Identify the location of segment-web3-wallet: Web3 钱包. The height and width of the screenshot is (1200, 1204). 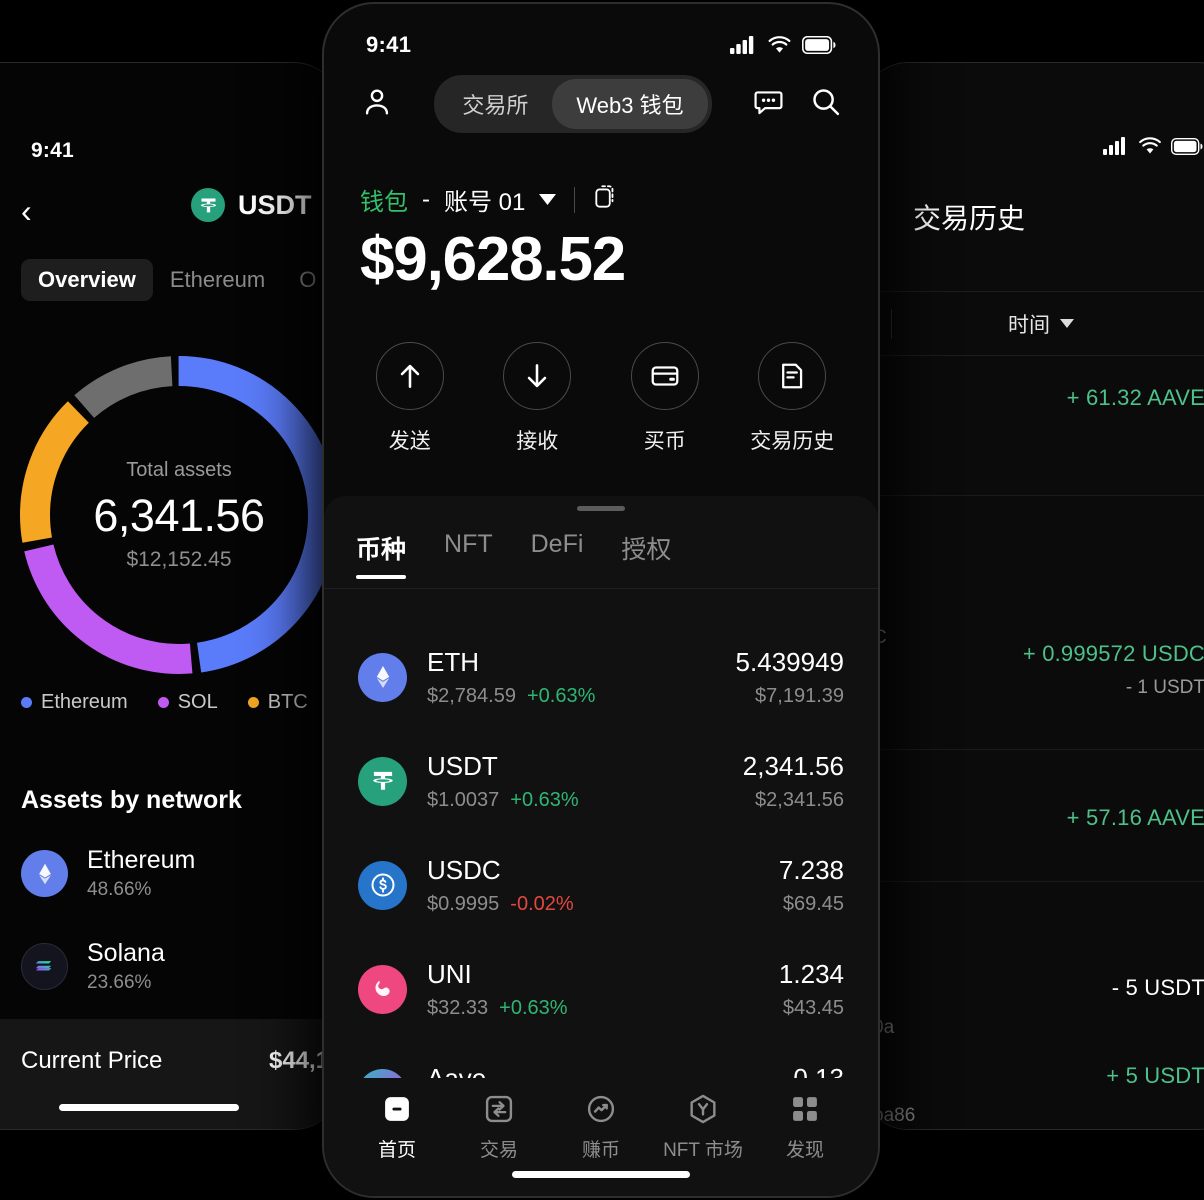
(630, 104).